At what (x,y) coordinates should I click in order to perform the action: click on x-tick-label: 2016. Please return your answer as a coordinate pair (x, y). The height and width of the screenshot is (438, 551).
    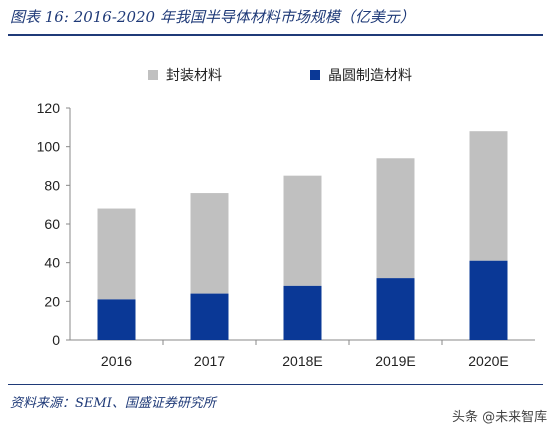
    Looking at the image, I should click on (116, 361).